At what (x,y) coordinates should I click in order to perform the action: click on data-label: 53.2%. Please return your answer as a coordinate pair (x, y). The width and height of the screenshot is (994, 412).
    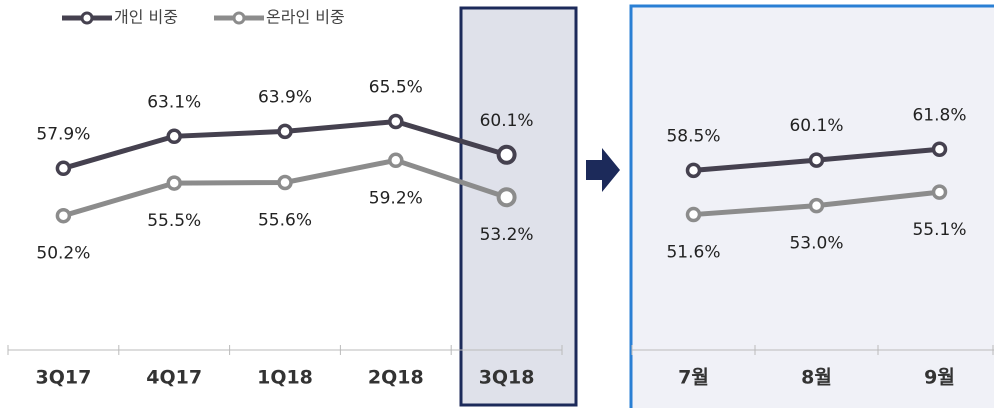
    Looking at the image, I should click on (507, 235).